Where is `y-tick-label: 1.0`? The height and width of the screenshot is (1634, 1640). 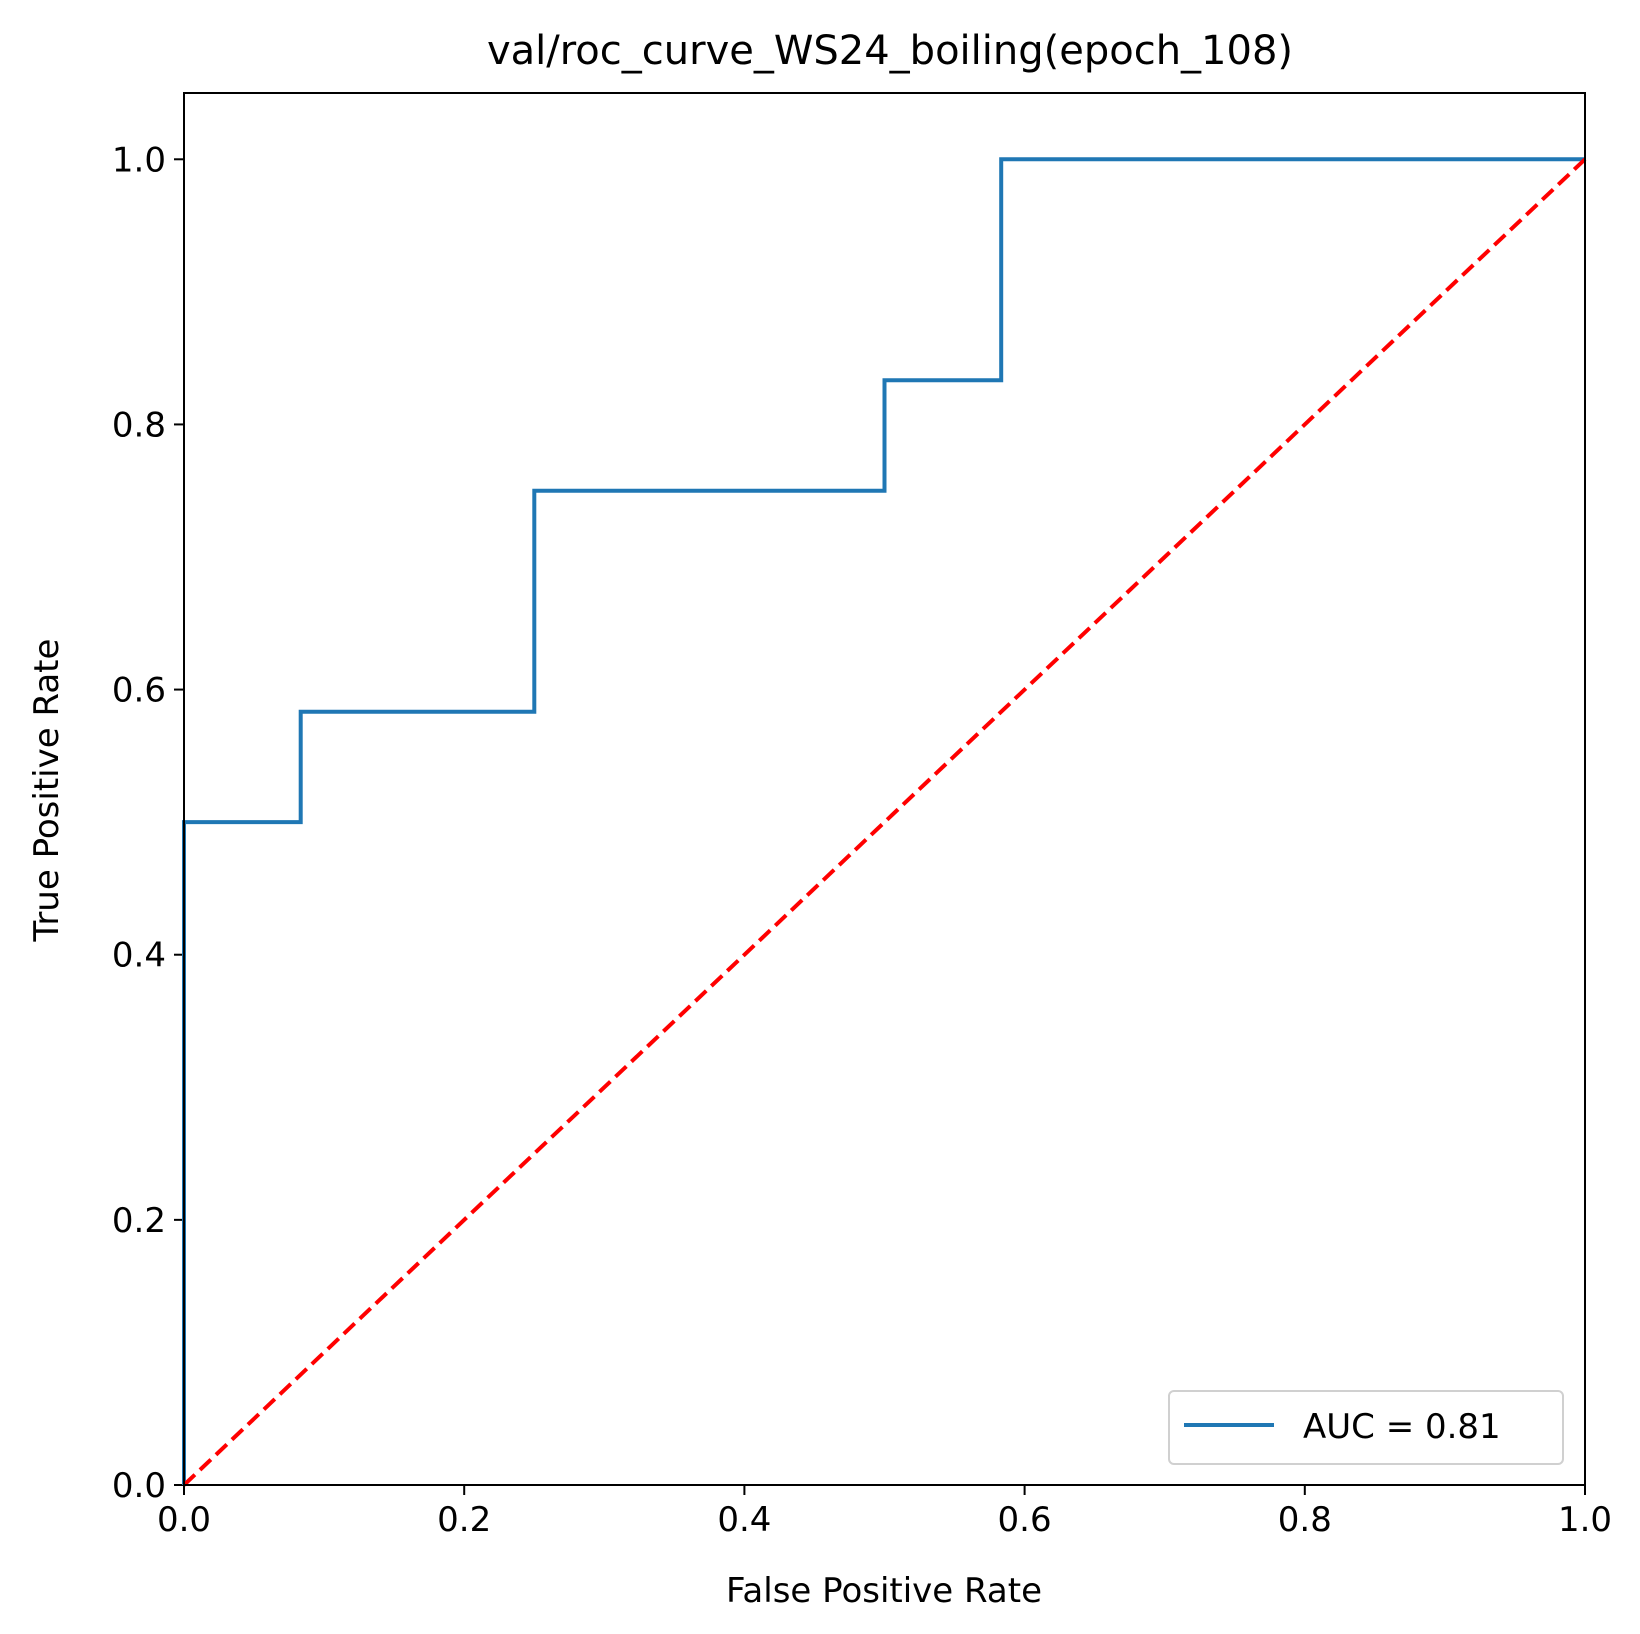 y-tick-label: 1.0 is located at coordinates (139, 160).